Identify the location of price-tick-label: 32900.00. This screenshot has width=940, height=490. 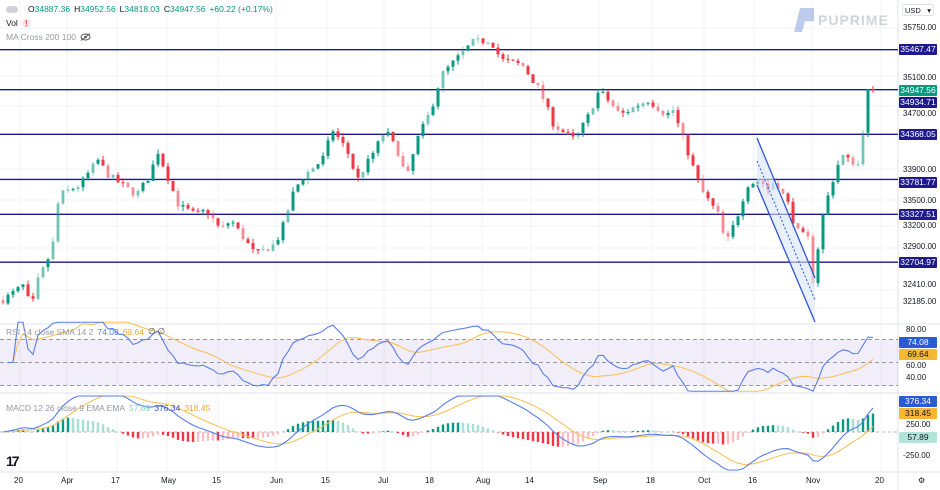
(920, 247).